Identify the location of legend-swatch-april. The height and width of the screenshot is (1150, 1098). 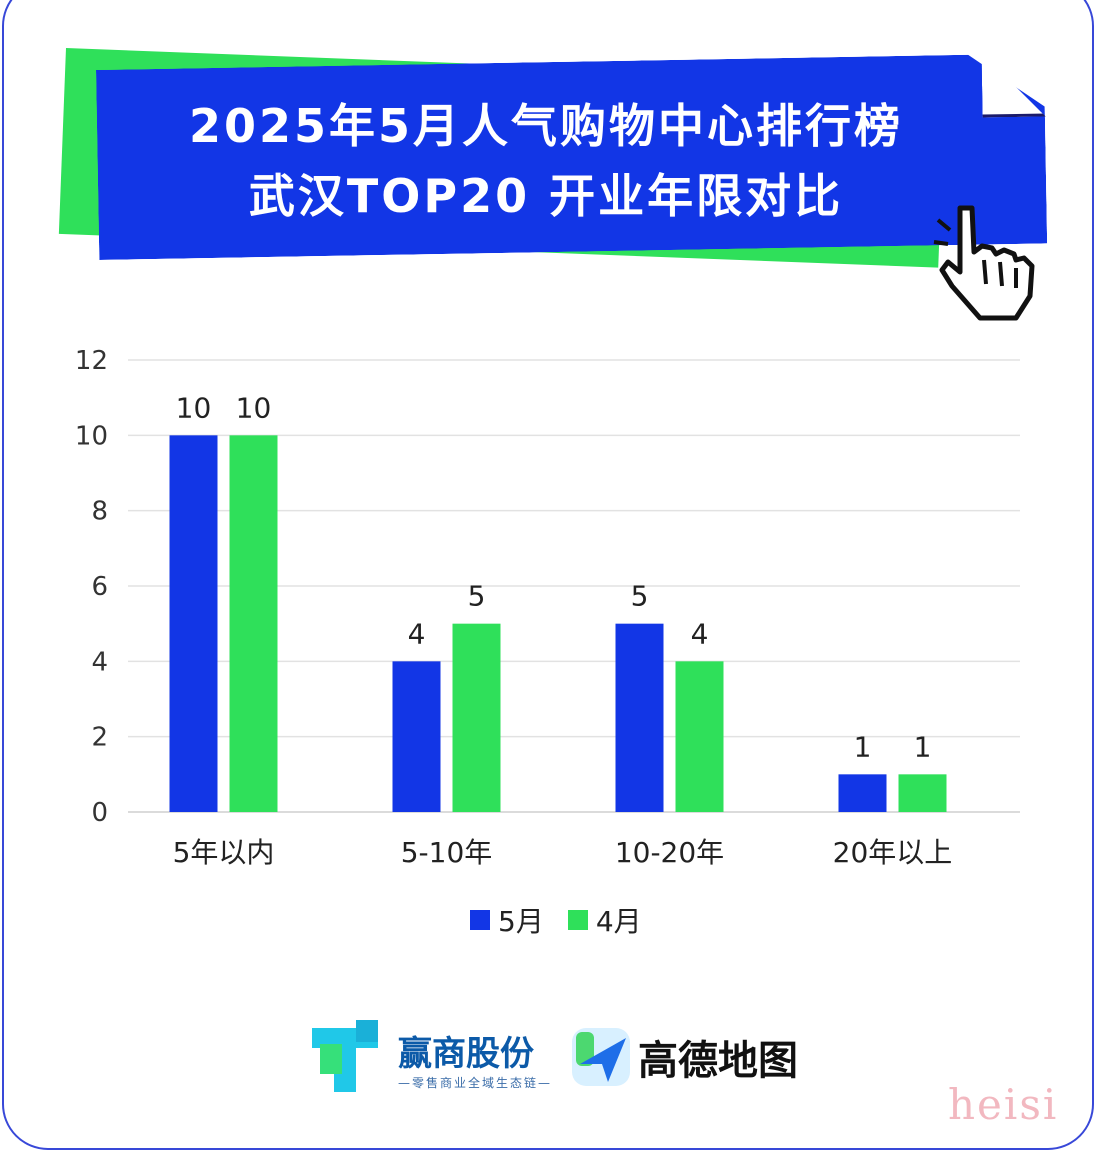
(577, 920).